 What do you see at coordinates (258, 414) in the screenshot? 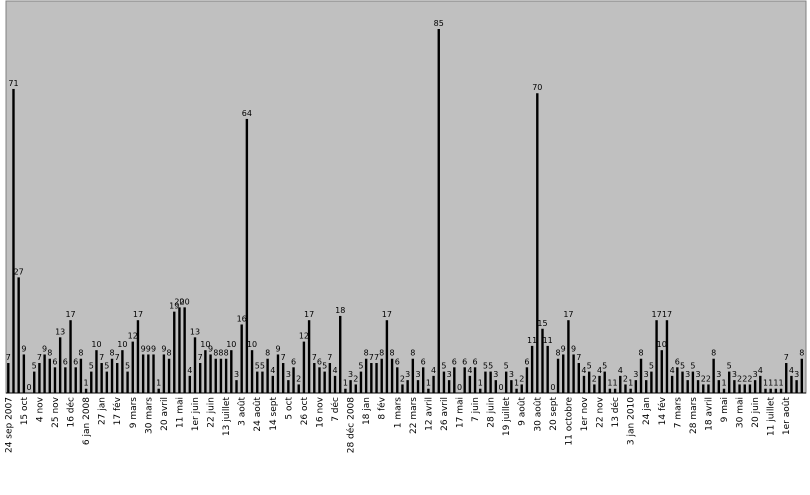
I see `x-tick-label: 24 août` at bounding box center [258, 414].